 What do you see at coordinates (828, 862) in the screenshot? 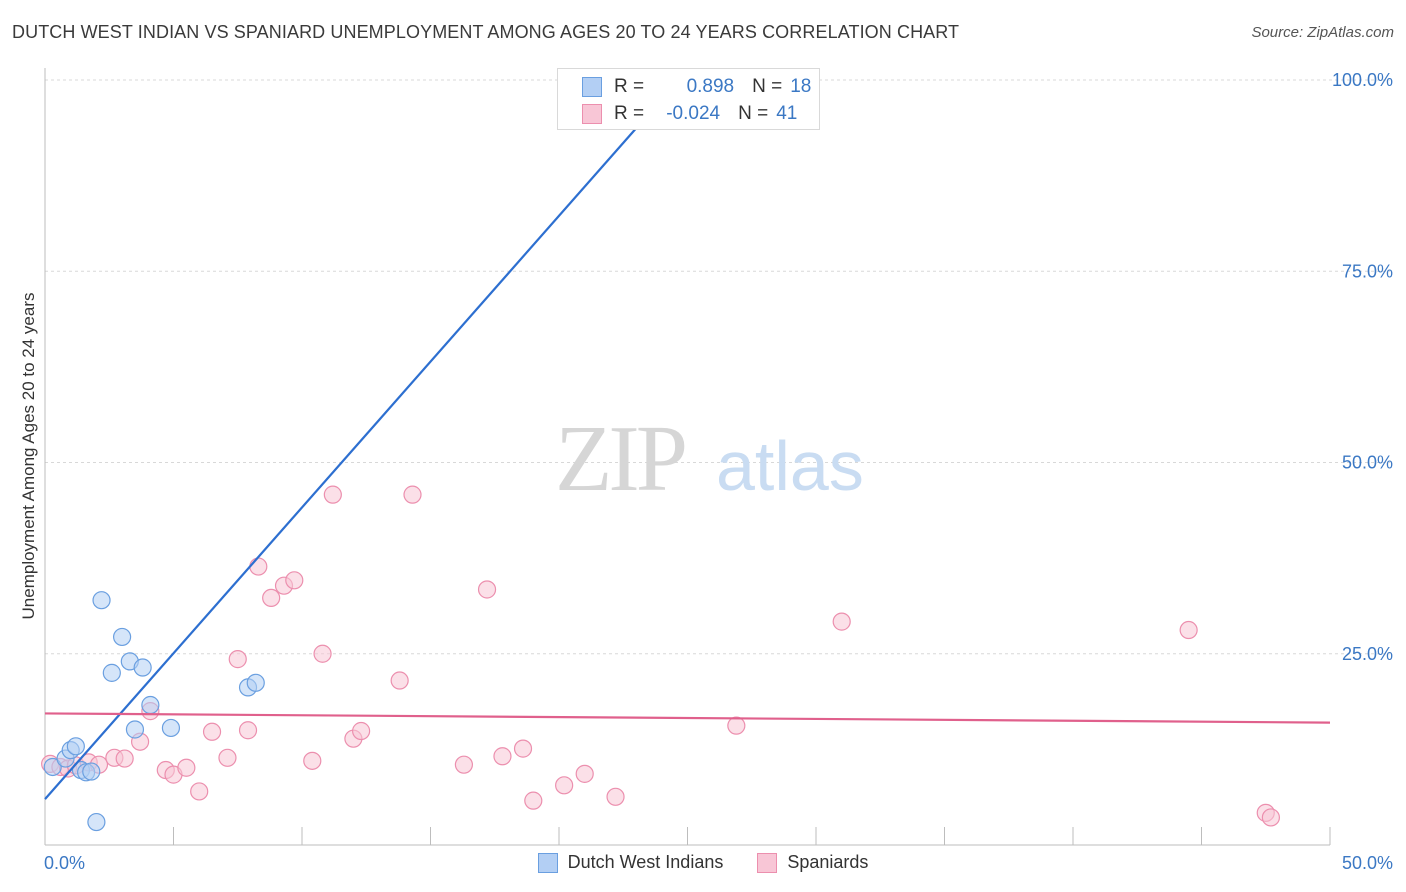
I see `legend-label: Spaniards` at bounding box center [828, 862].